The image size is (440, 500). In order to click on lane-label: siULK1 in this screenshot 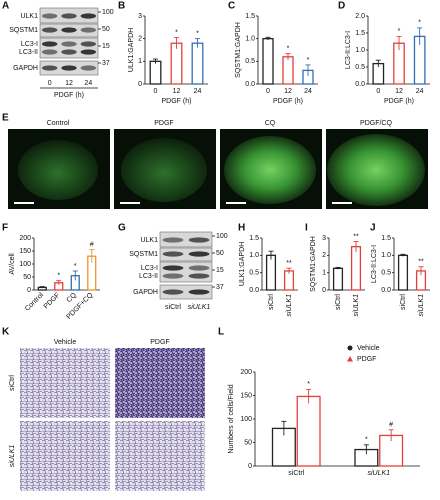, I will do `click(199, 307)`.